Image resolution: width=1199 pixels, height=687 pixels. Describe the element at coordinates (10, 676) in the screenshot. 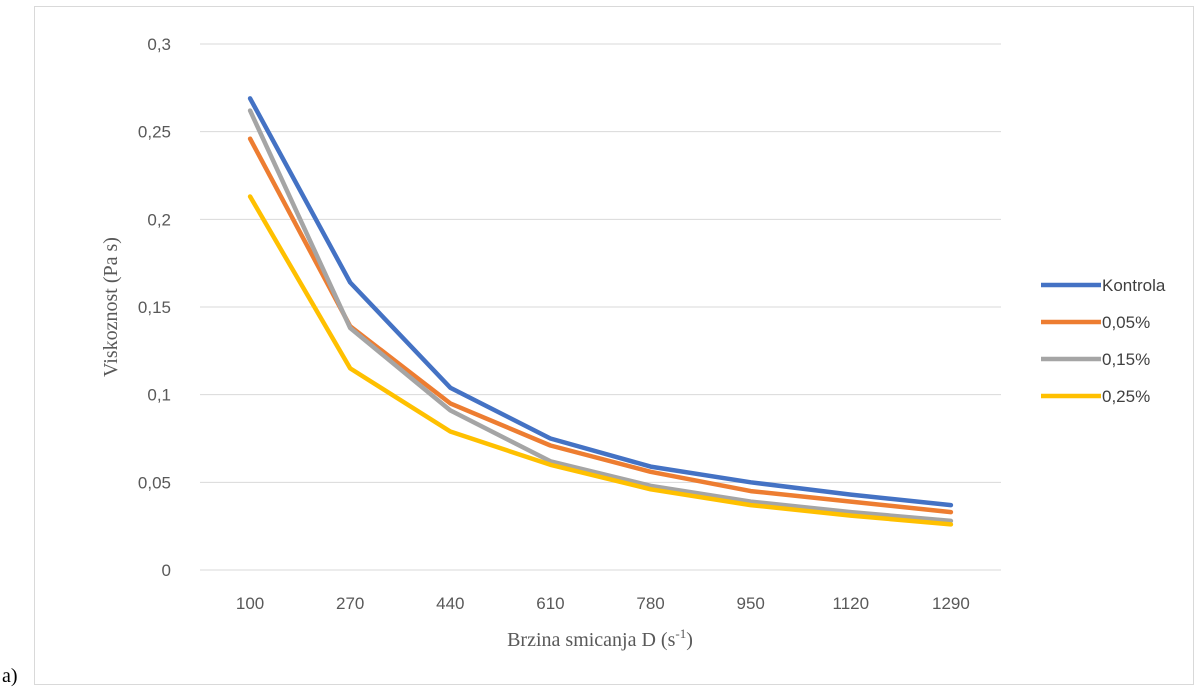

I see `panel-label: a)` at that location.